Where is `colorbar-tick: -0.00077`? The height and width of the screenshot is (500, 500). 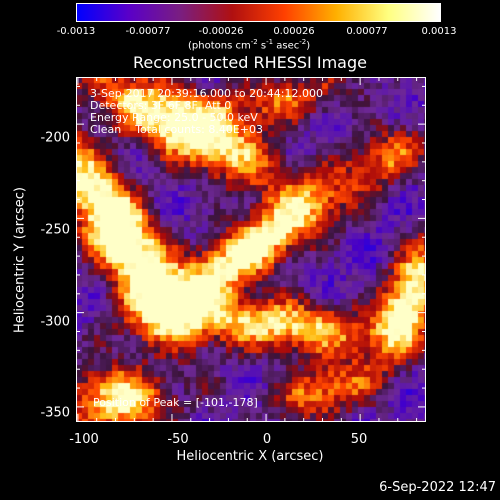
colorbar-tick: -0.00077 is located at coordinates (148, 31).